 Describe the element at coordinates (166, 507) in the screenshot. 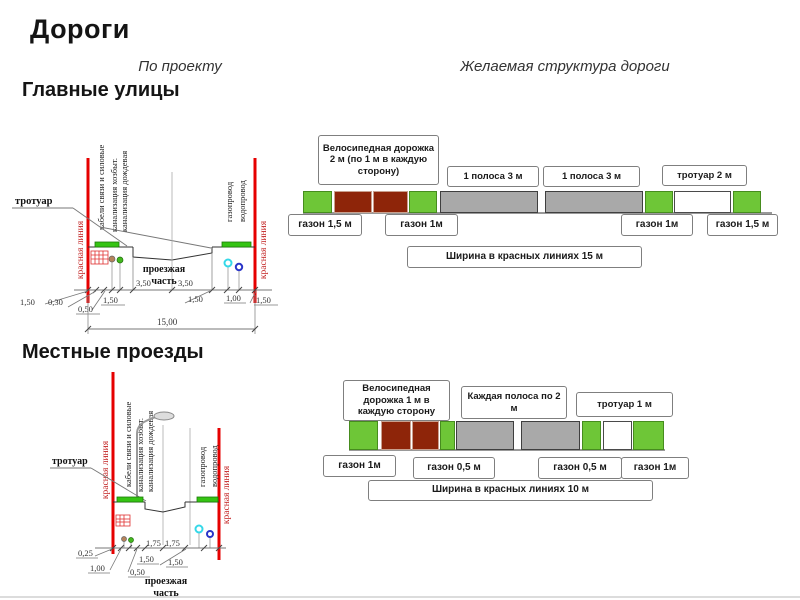

I see `ground-profile` at that location.